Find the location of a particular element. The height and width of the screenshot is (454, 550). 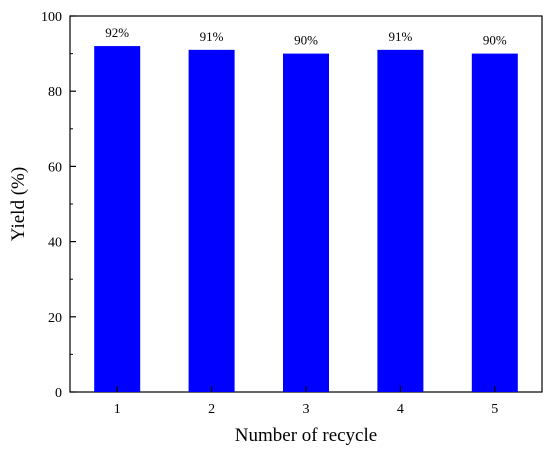

x-tick-label-1: 1 is located at coordinates (117, 409).